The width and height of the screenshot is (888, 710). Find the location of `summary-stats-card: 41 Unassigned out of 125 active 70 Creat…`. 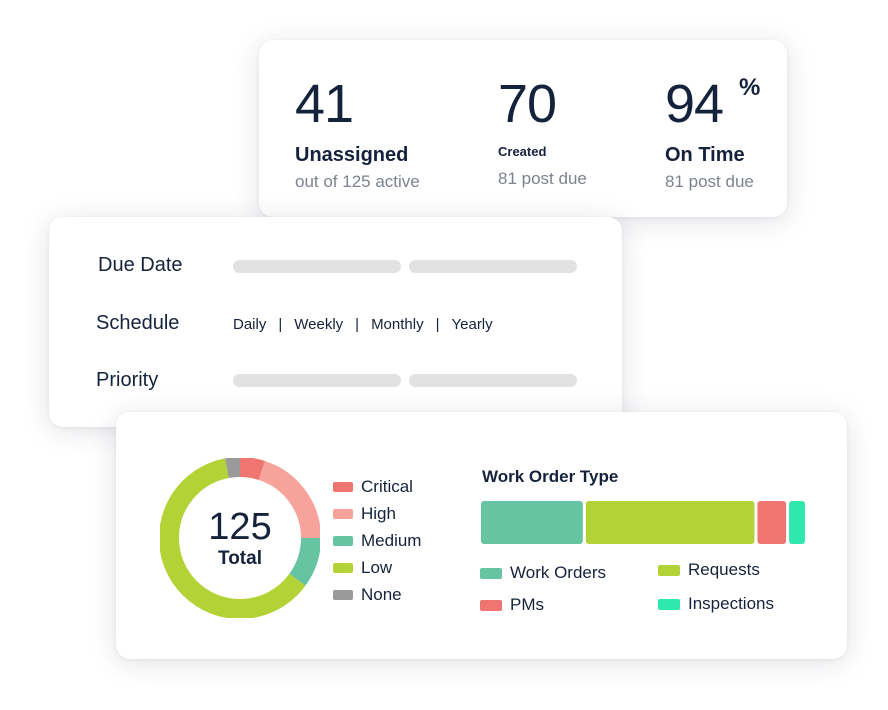

summary-stats-card: 41 Unassigned out of 125 active 70 Creat… is located at coordinates (523, 128).